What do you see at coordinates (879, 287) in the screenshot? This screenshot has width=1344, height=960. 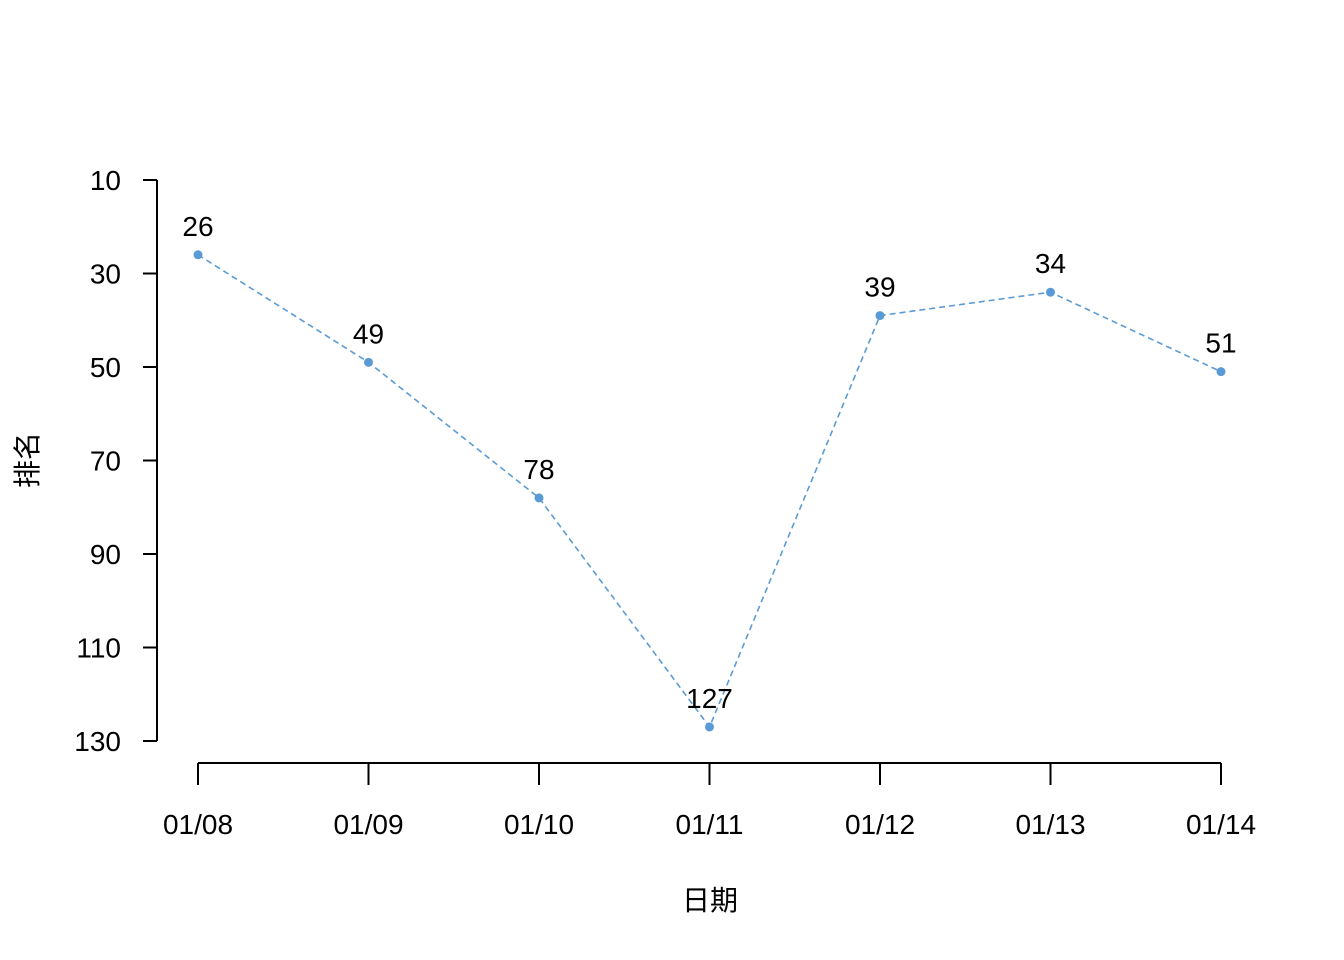 I see `data-label: 39` at bounding box center [879, 287].